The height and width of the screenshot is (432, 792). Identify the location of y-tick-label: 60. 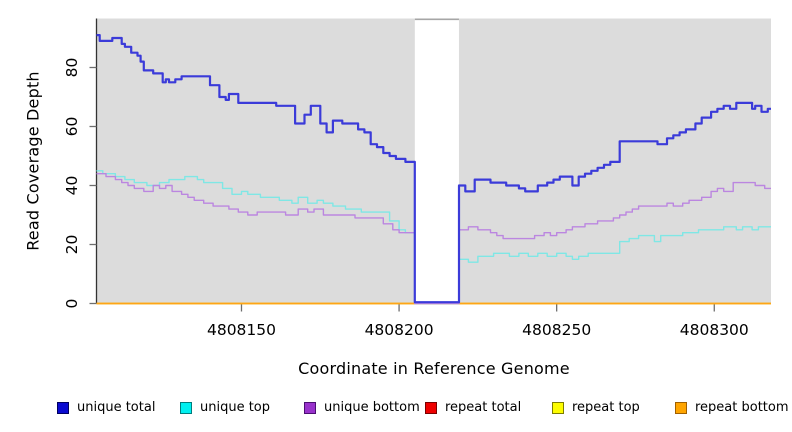
(72, 127).